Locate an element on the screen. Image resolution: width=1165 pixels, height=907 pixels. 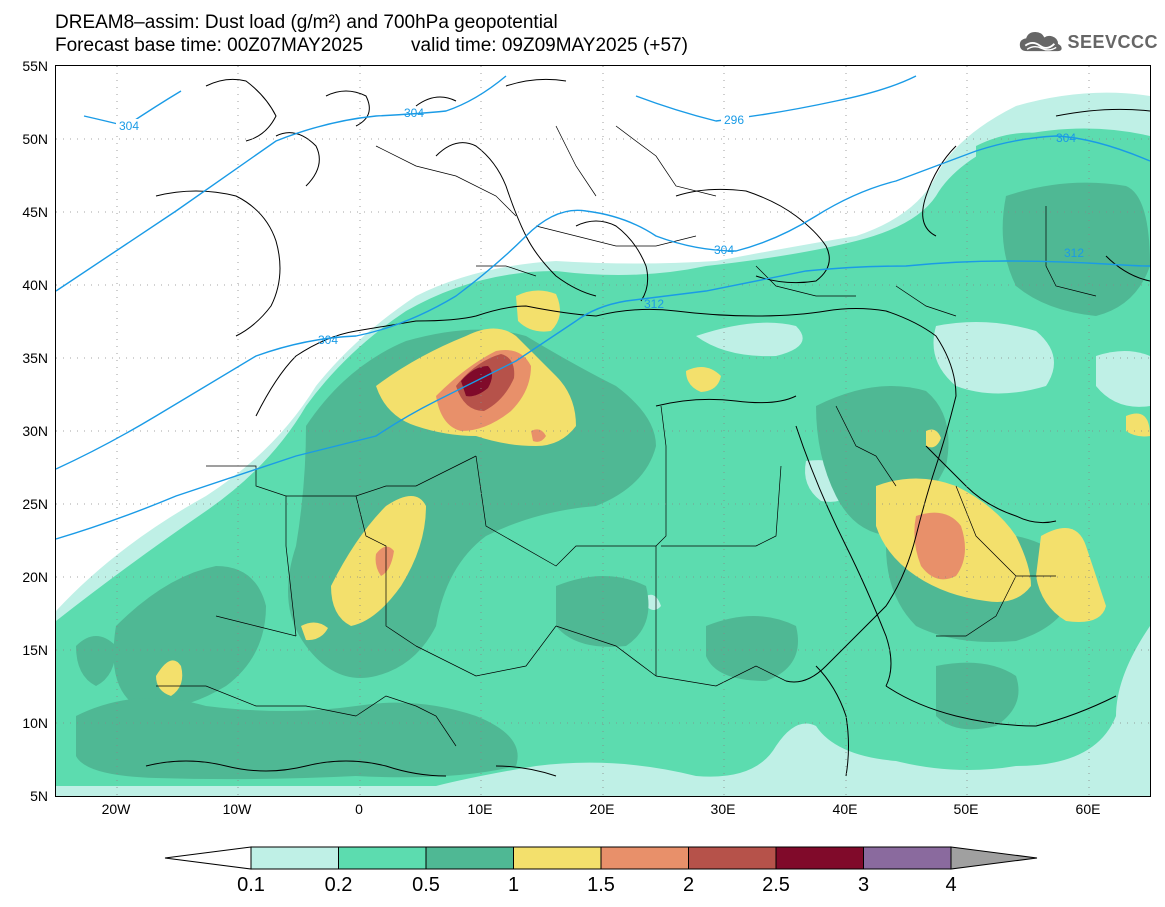
colorbar-label: 4 is located at coordinates (951, 885).